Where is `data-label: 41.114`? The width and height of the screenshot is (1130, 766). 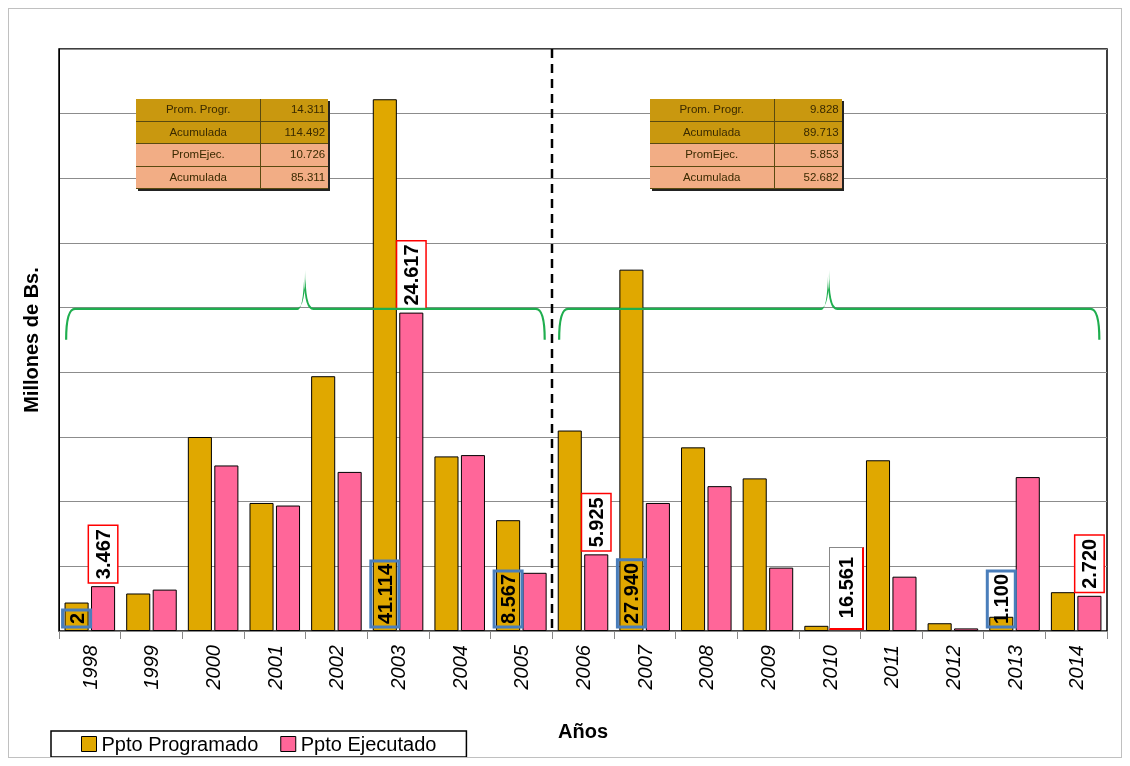
data-label: 41.114 is located at coordinates (384, 593).